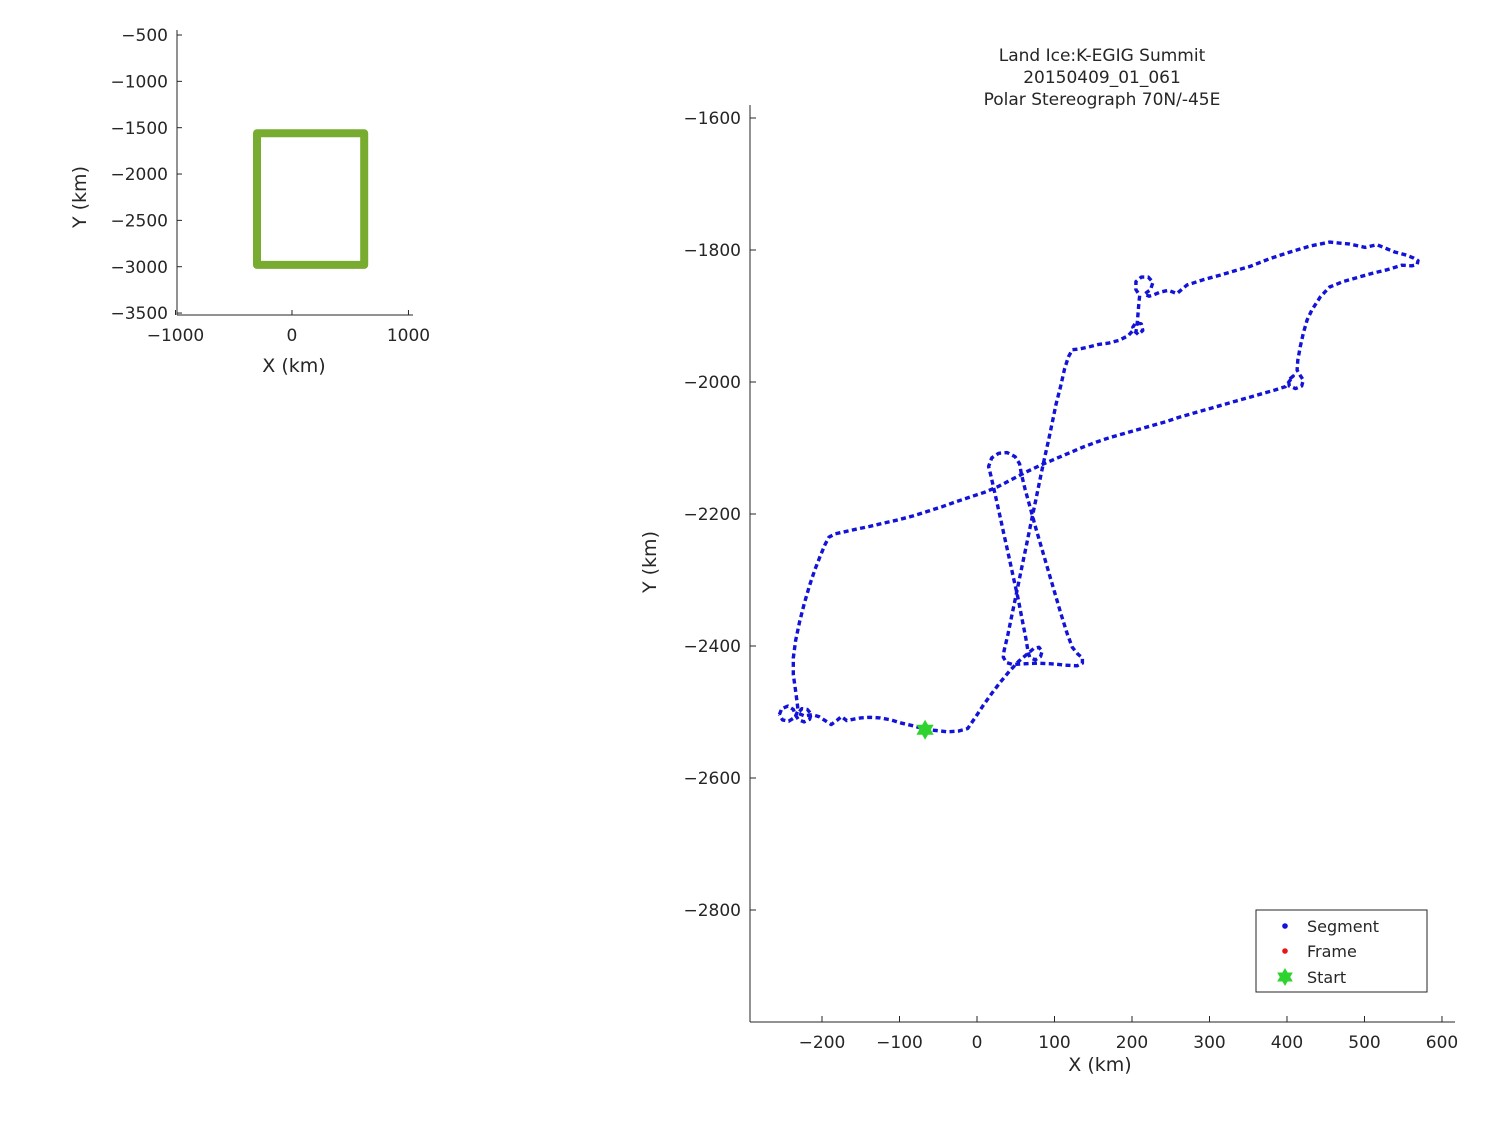 The height and width of the screenshot is (1125, 1500). What do you see at coordinates (1364, 1043) in the screenshot?
I see `x-tick-label: 500` at bounding box center [1364, 1043].